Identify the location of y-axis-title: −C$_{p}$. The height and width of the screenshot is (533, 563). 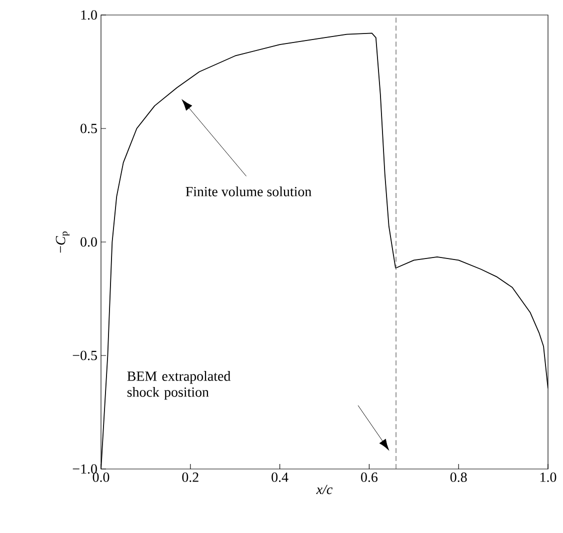
(63, 242).